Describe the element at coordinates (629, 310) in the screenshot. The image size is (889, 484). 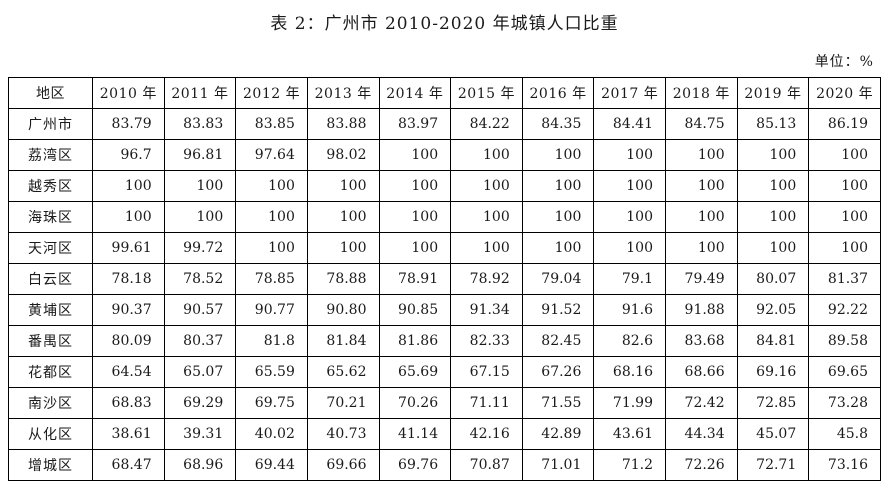
I see `value-cell: 91.6` at that location.